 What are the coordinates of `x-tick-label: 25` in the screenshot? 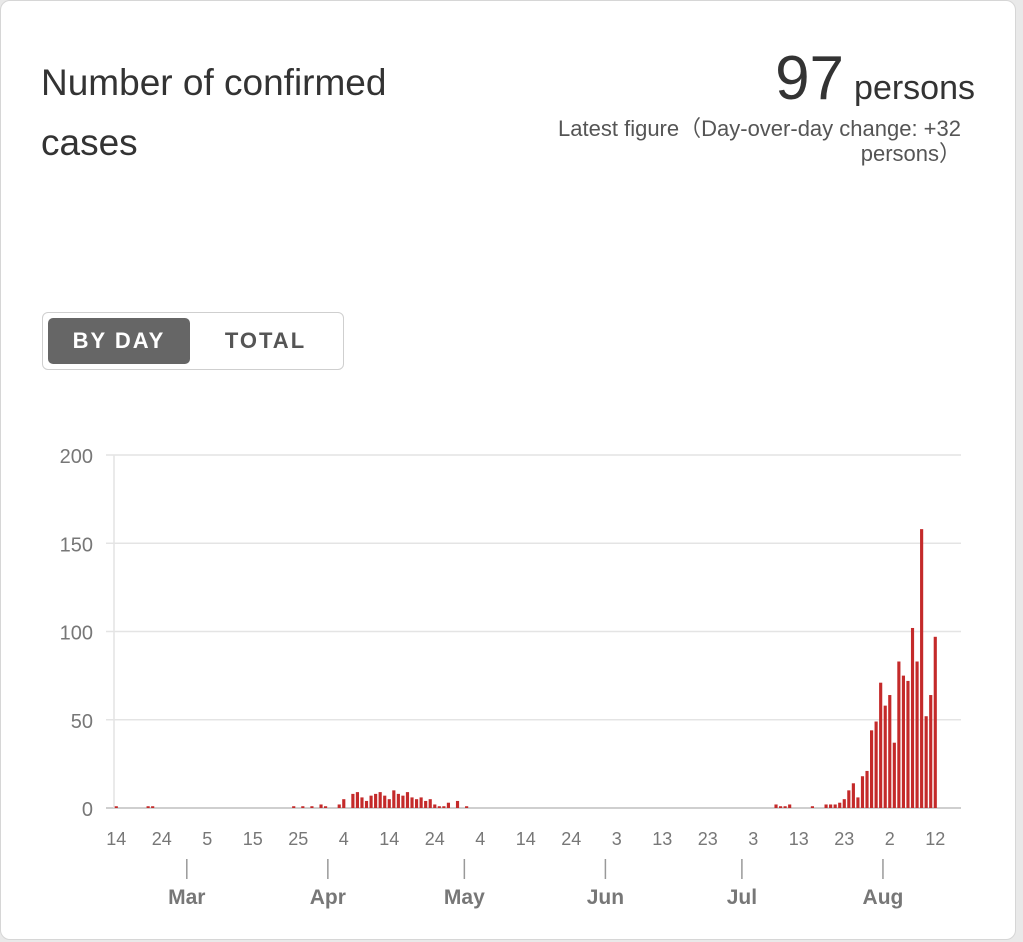 It's located at (298, 839).